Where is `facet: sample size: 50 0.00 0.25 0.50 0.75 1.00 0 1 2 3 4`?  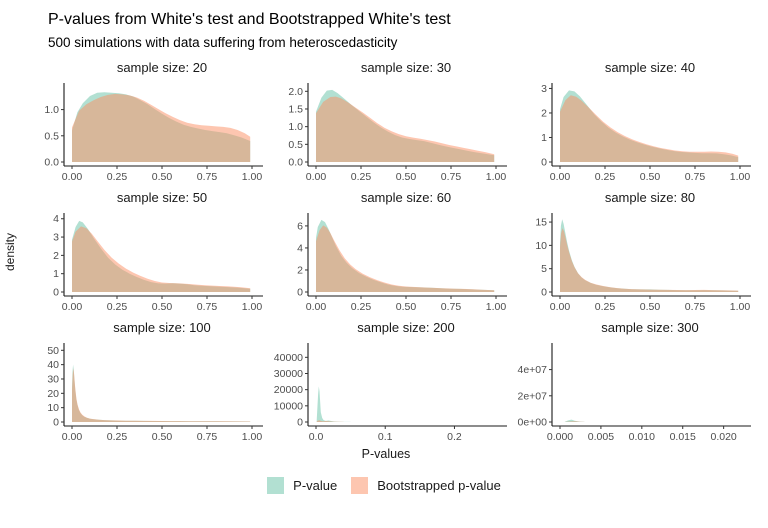
facet: sample size: 50 0.00 0.25 0.50 0.75 1.00 0 1 2 3 4 is located at coordinates (142, 252).